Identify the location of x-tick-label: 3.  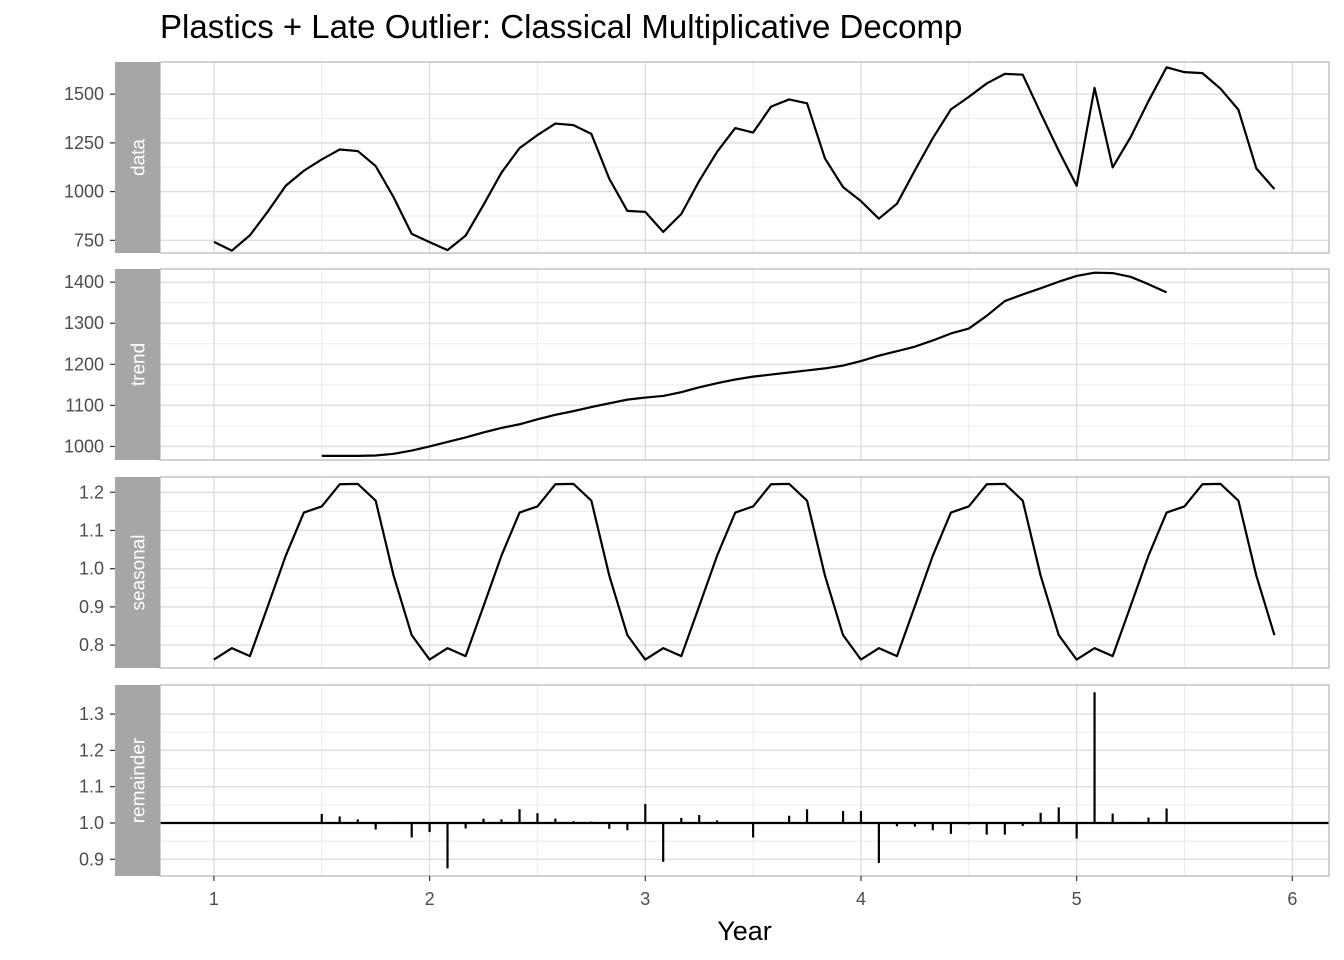
(645, 899).